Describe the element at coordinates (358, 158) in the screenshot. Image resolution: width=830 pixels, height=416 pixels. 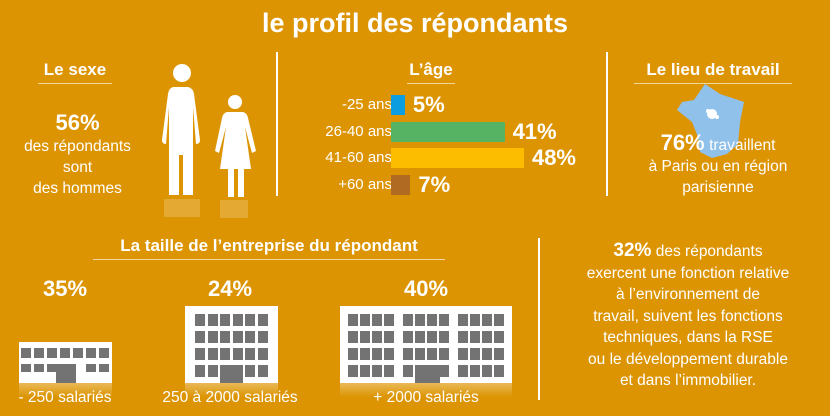
I see `age-category-label: 41-60 ans` at that location.